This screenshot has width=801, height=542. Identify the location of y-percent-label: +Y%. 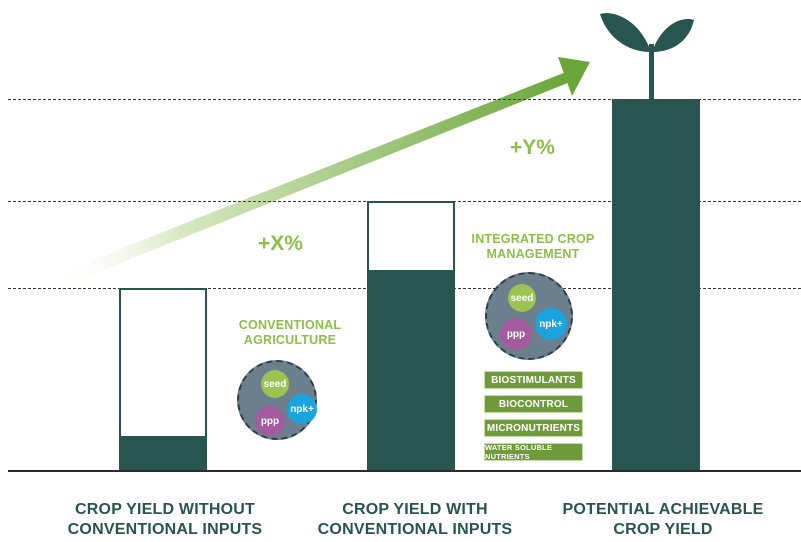
(532, 147).